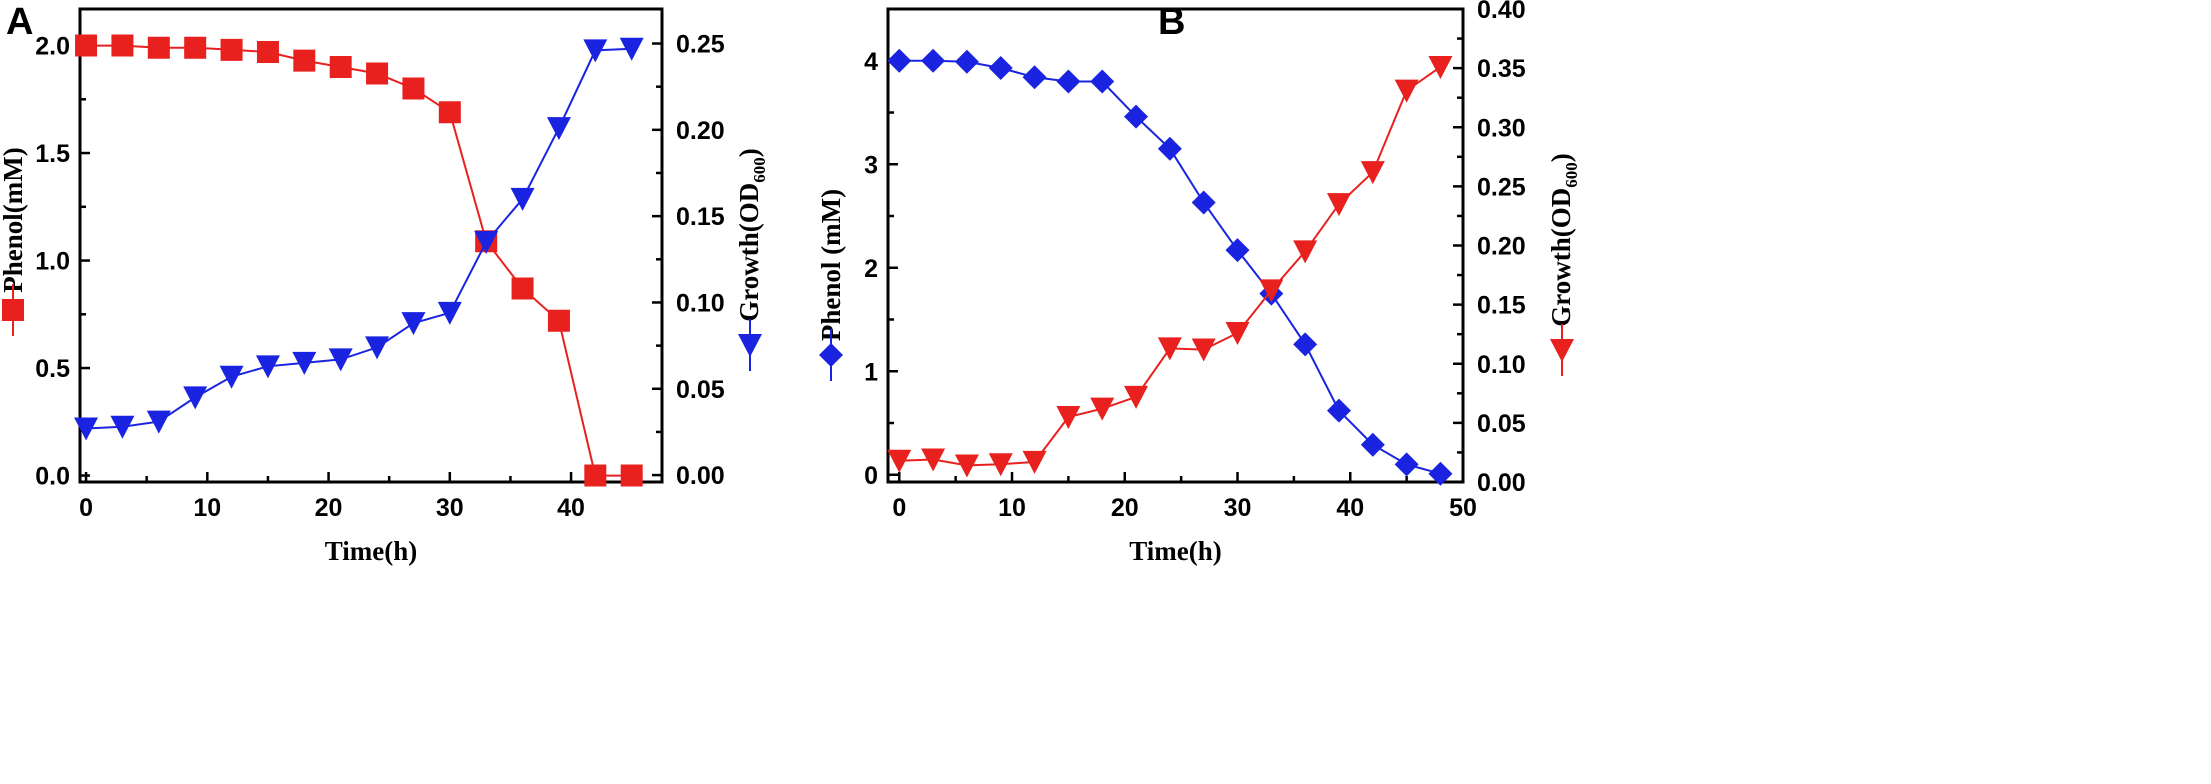 Image resolution: width=2211 pixels, height=784 pixels. I want to click on panel-b-right-y-axis-title: Growth(OD600), so click(1563, 240).